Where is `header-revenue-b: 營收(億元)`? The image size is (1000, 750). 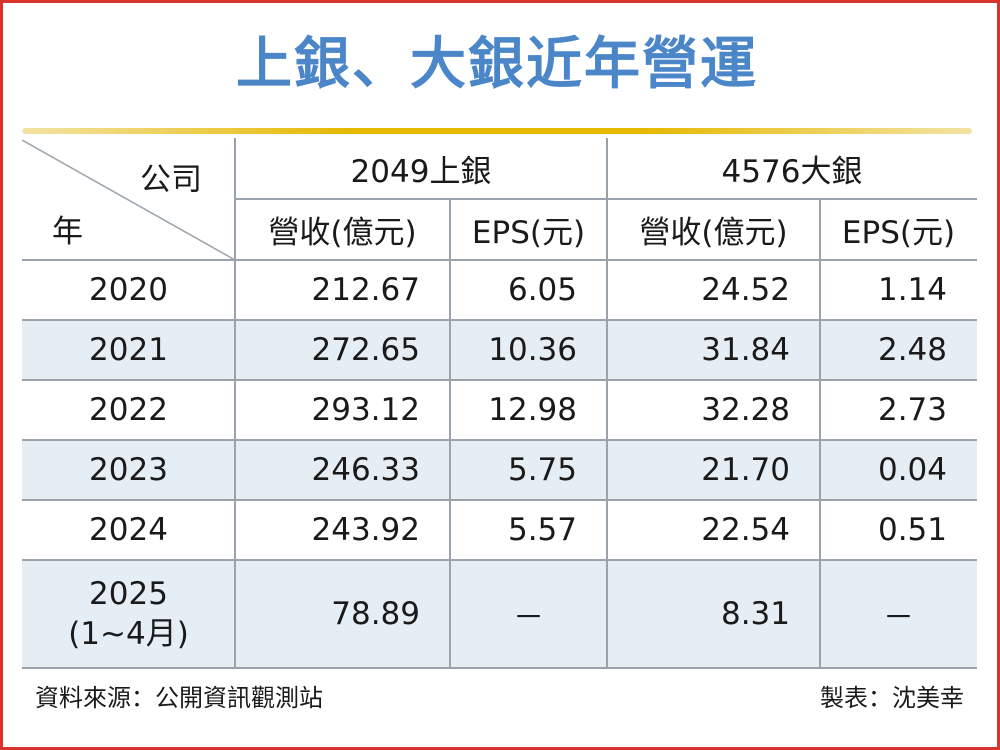
header-revenue-b: 營收(億元) is located at coordinates (713, 232).